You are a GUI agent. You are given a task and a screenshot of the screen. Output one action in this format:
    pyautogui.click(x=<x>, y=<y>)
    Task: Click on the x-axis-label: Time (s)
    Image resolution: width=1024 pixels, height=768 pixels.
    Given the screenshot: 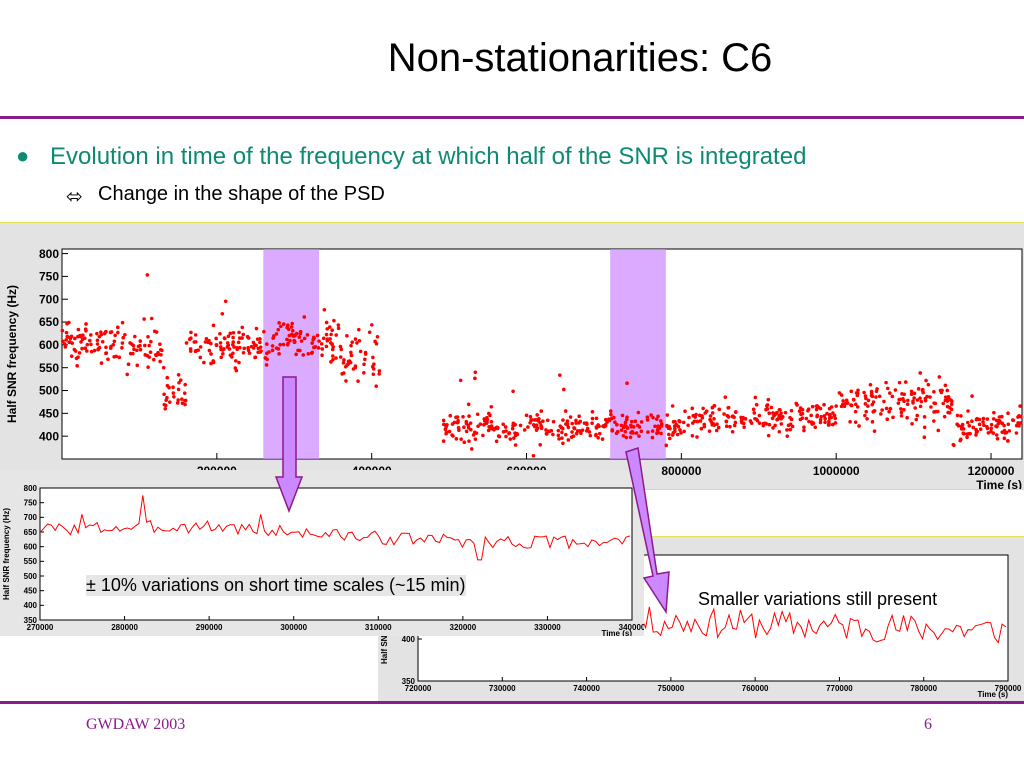 What is the action you would take?
    pyautogui.click(x=992, y=694)
    